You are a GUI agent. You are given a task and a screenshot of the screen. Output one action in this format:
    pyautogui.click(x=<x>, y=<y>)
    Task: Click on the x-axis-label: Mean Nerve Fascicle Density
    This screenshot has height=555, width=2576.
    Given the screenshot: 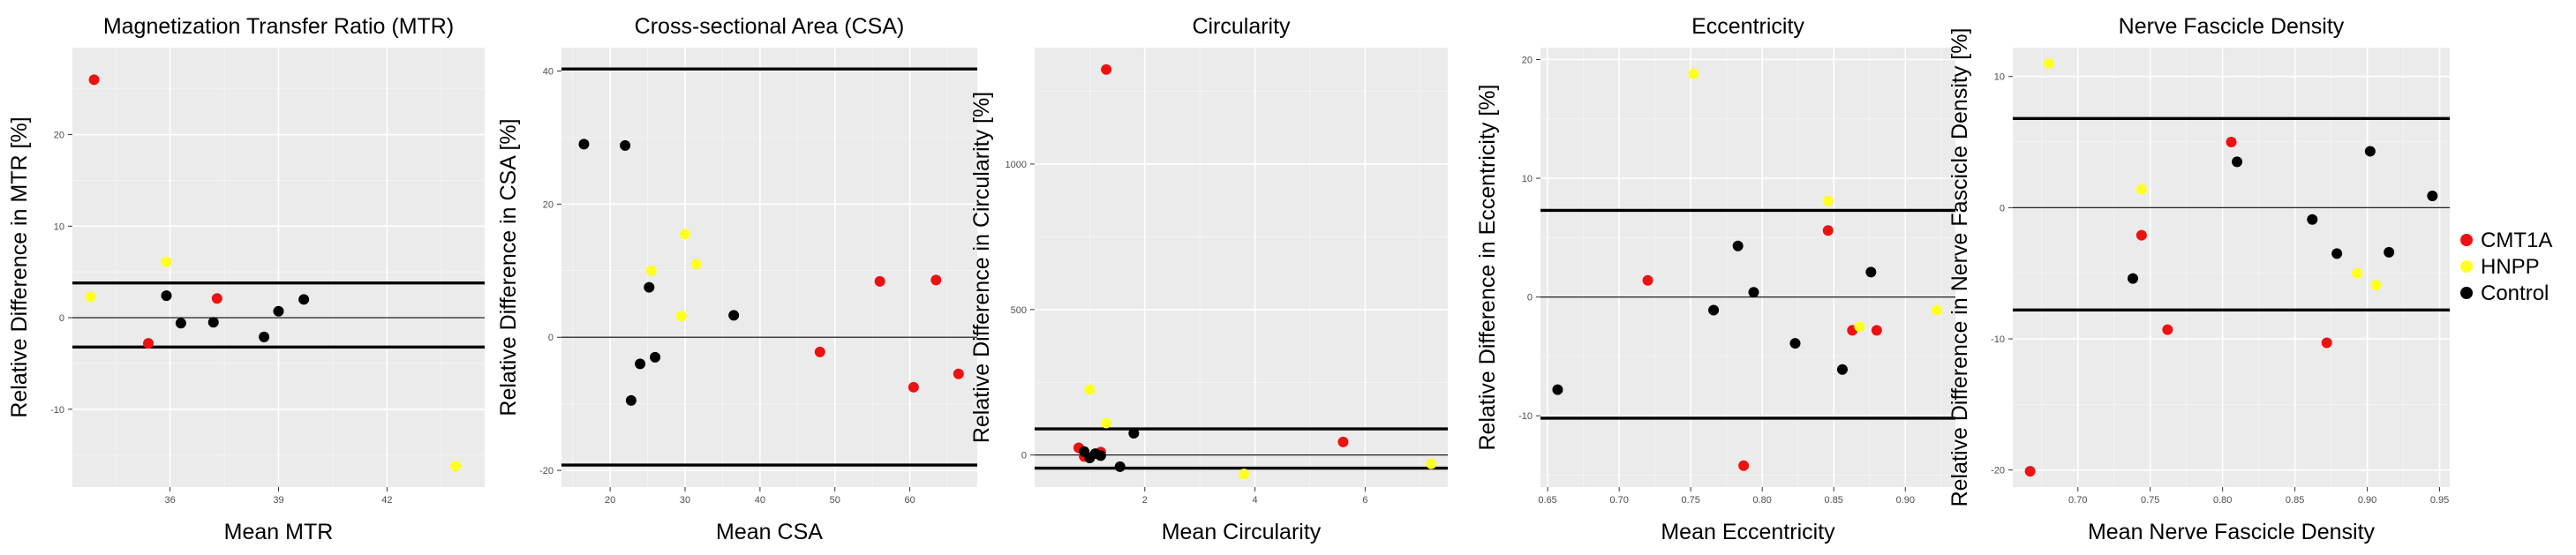 What is the action you would take?
    pyautogui.click(x=2232, y=532)
    